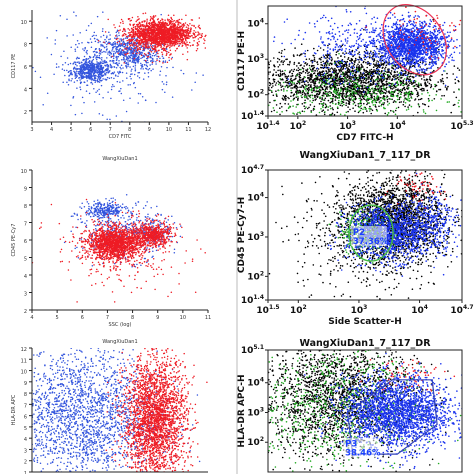 Image resolution: width=474 pixels, height=474 pixels. I want to click on x-axis-label: CD7 FITC, so click(120, 137).